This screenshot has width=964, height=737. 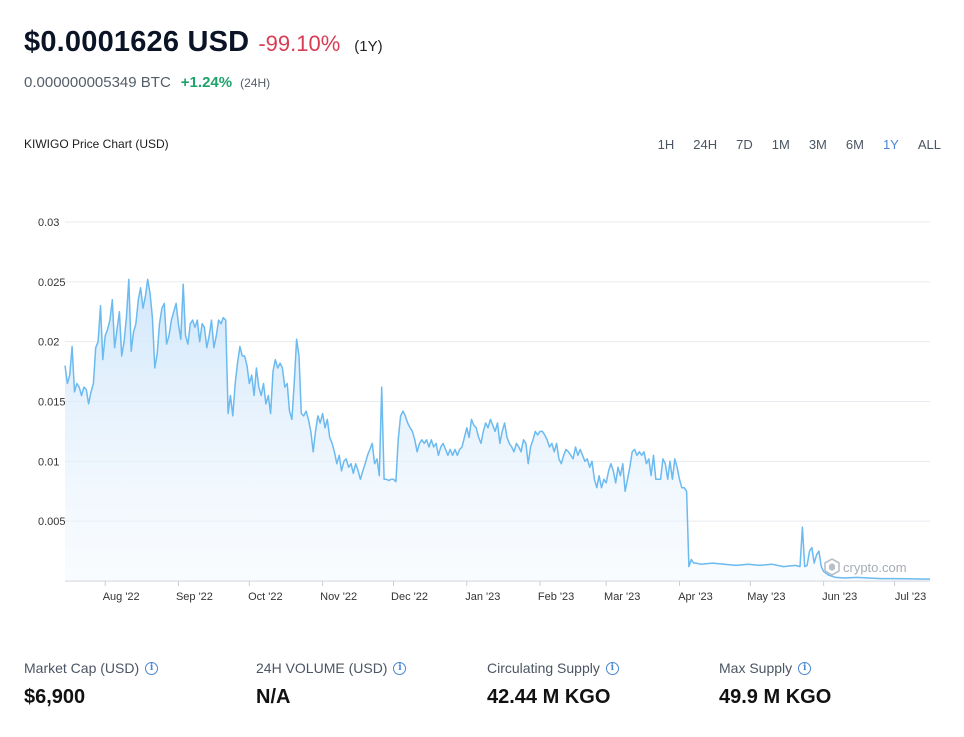 I want to click on x-tick-label: Feb '23, so click(x=556, y=597).